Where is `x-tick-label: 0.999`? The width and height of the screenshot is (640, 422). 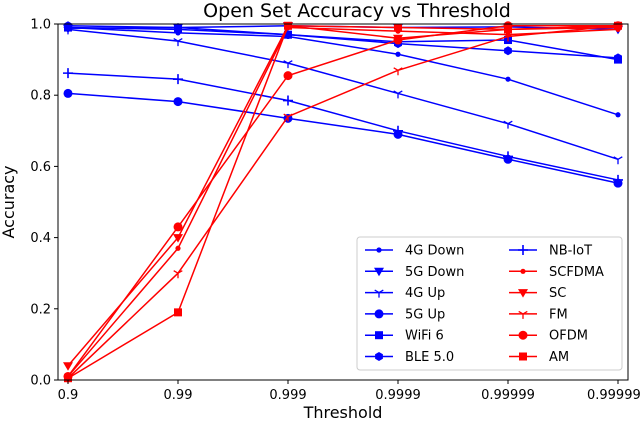
x-tick-label: 0.999 is located at coordinates (287, 395).